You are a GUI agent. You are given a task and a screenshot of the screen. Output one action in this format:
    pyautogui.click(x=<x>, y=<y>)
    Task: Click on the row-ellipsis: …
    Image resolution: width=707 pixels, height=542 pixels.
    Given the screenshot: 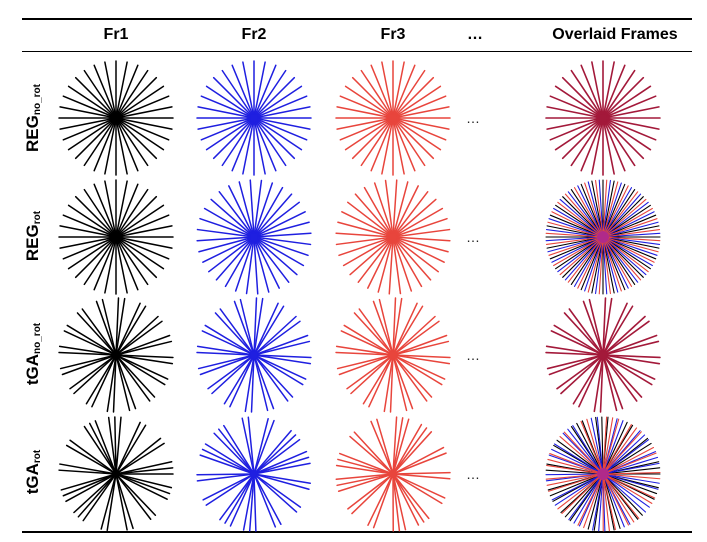 What is the action you would take?
    pyautogui.click(x=473, y=474)
    